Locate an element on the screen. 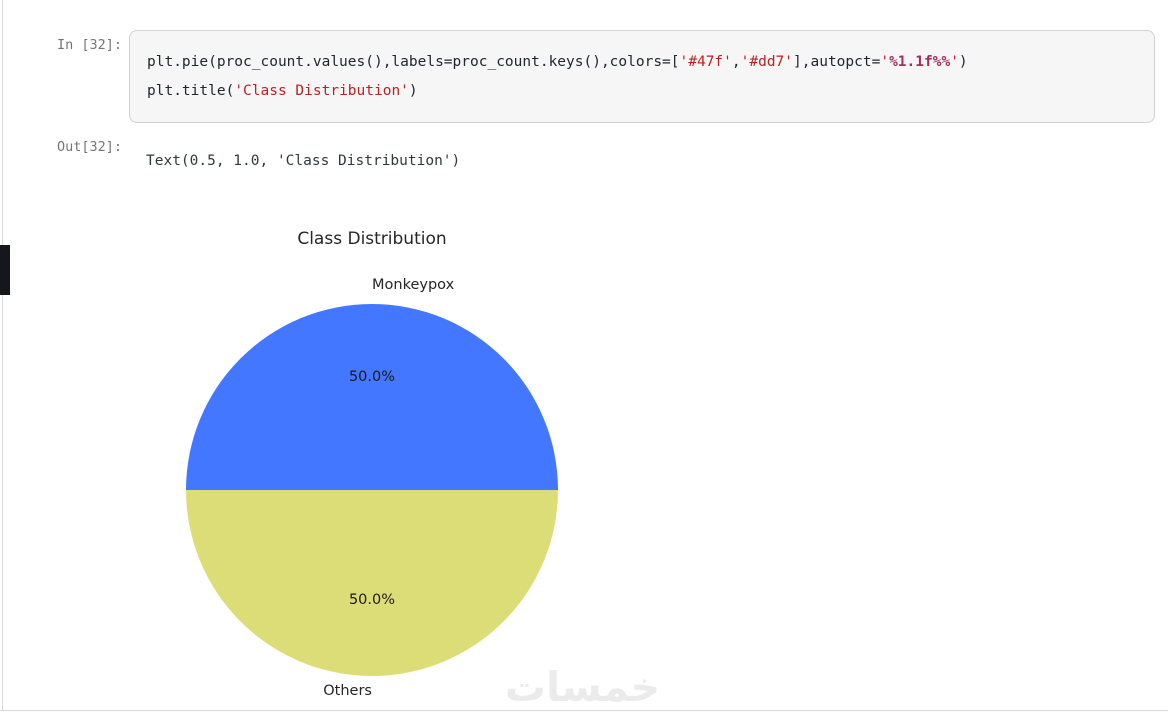  left-scrollbar-thumb is located at coordinates (5, 270).